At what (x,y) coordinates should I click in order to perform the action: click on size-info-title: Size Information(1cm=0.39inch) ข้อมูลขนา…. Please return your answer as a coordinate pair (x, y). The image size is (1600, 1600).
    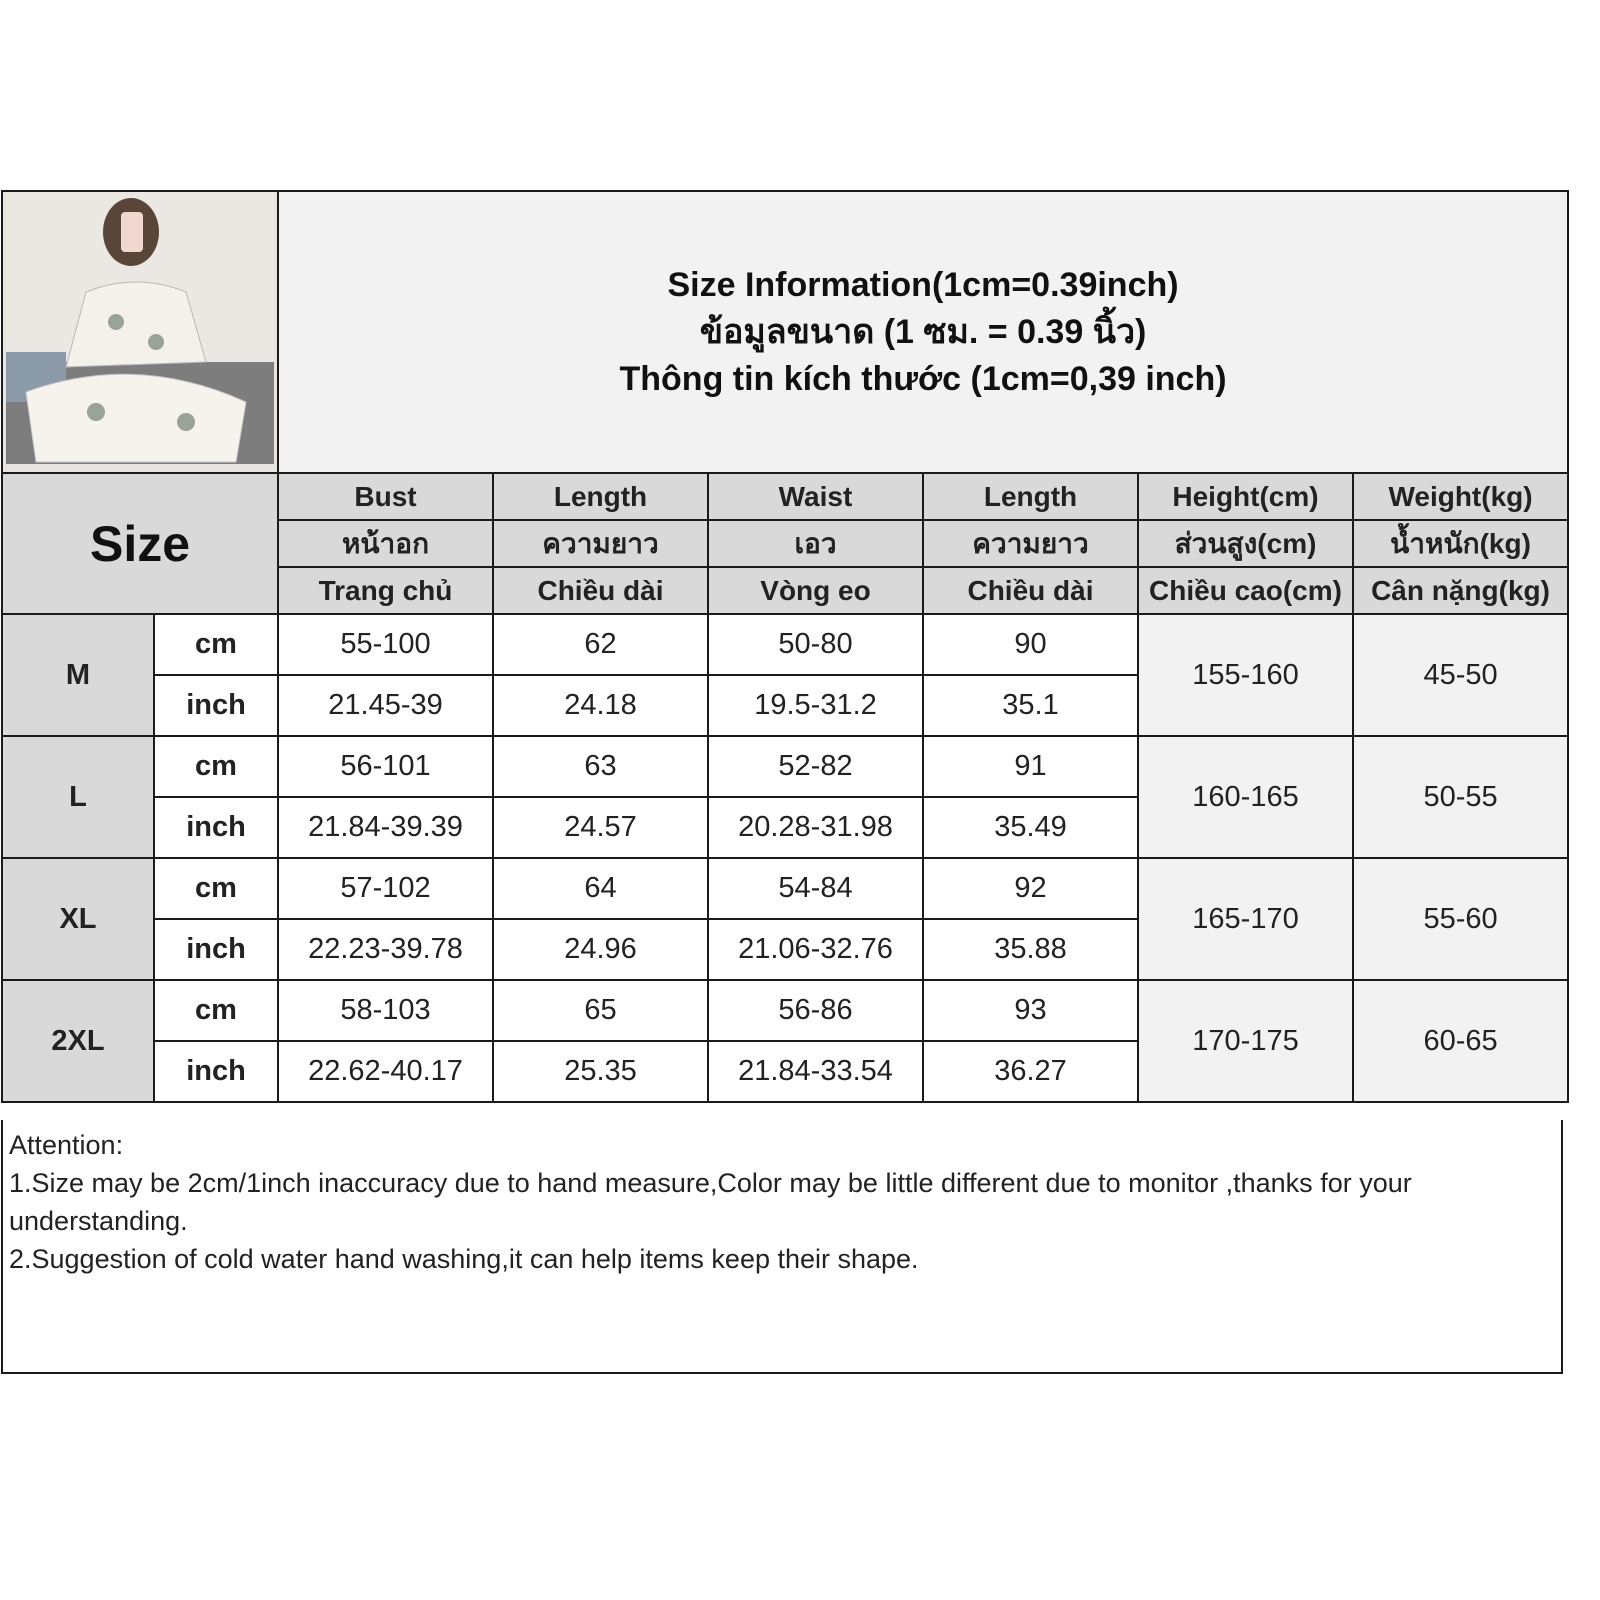
    Looking at the image, I should click on (923, 332).